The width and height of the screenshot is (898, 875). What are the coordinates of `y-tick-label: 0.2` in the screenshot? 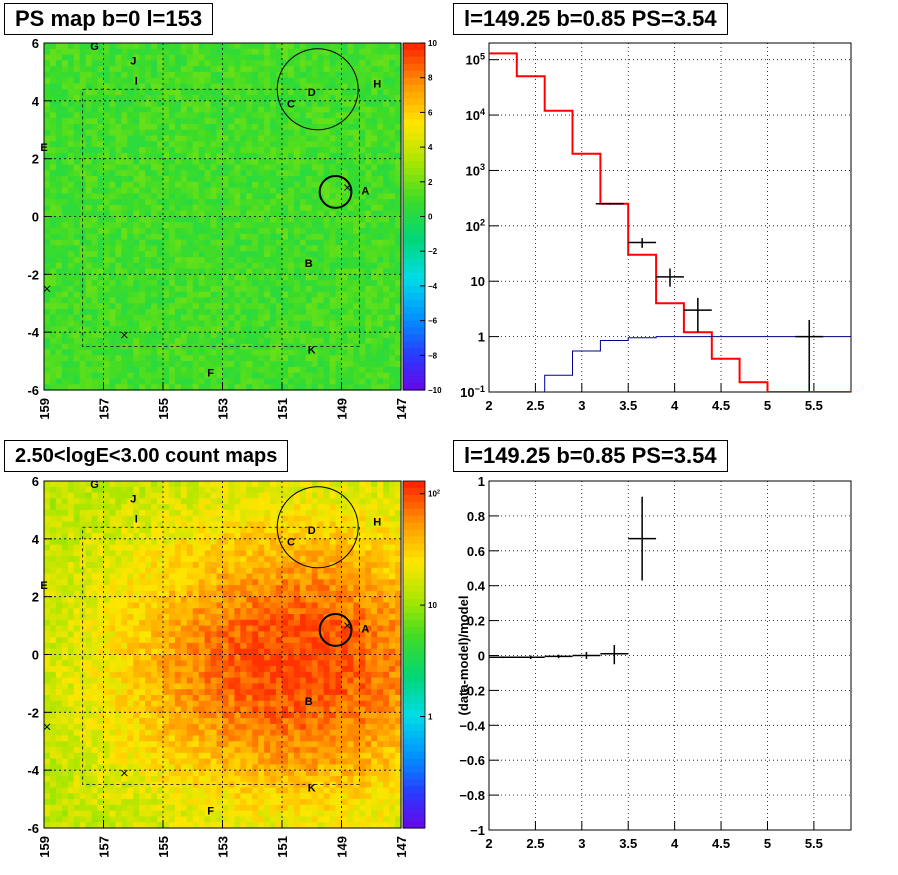 It's located at (476, 621).